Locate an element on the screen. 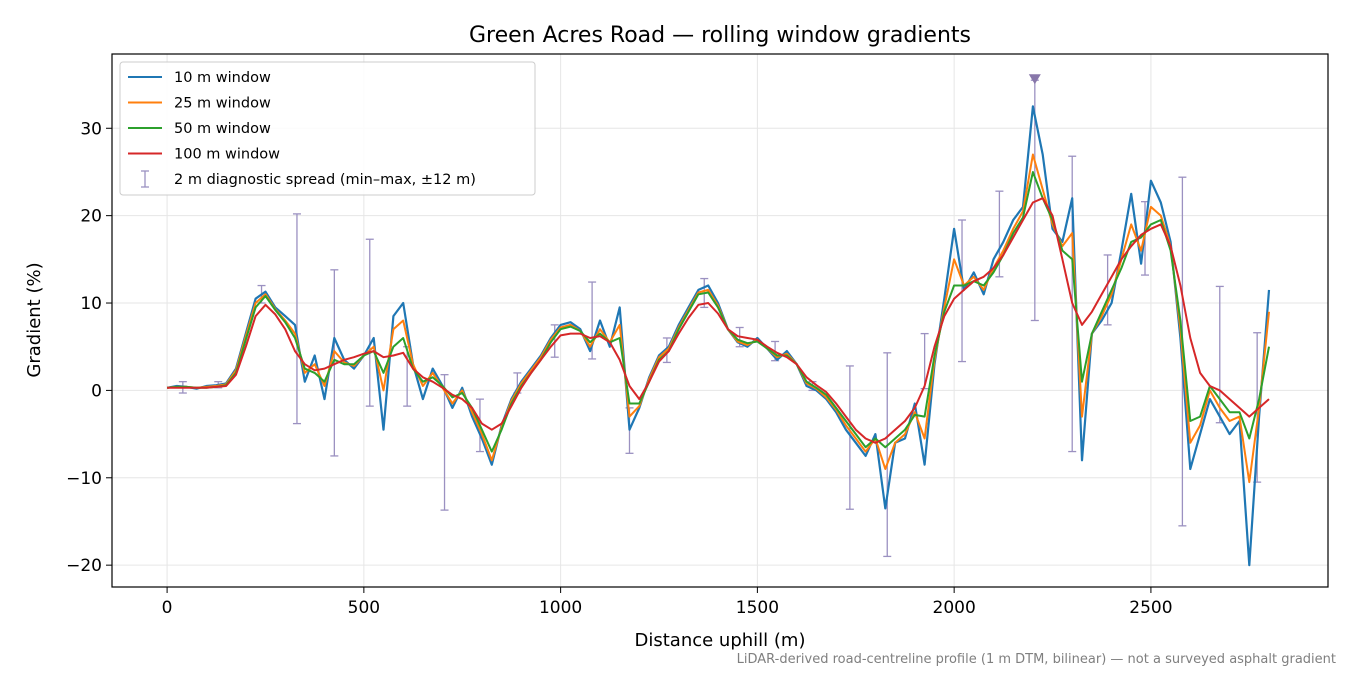  y-axis-label: Gradient (%) is located at coordinates (34, 319).